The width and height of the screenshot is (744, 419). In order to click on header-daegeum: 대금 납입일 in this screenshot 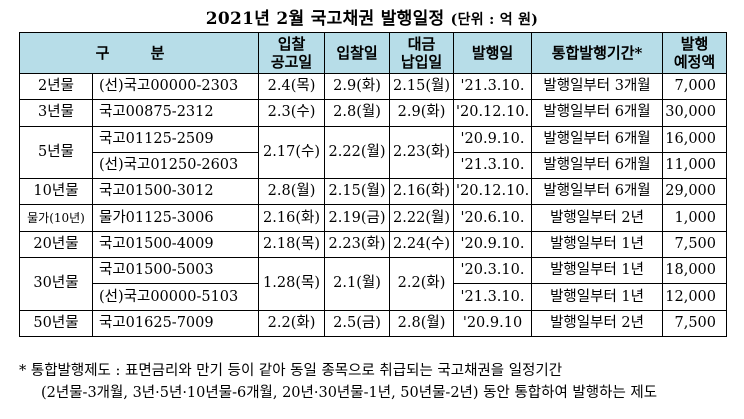, I will do `click(422, 53)`.